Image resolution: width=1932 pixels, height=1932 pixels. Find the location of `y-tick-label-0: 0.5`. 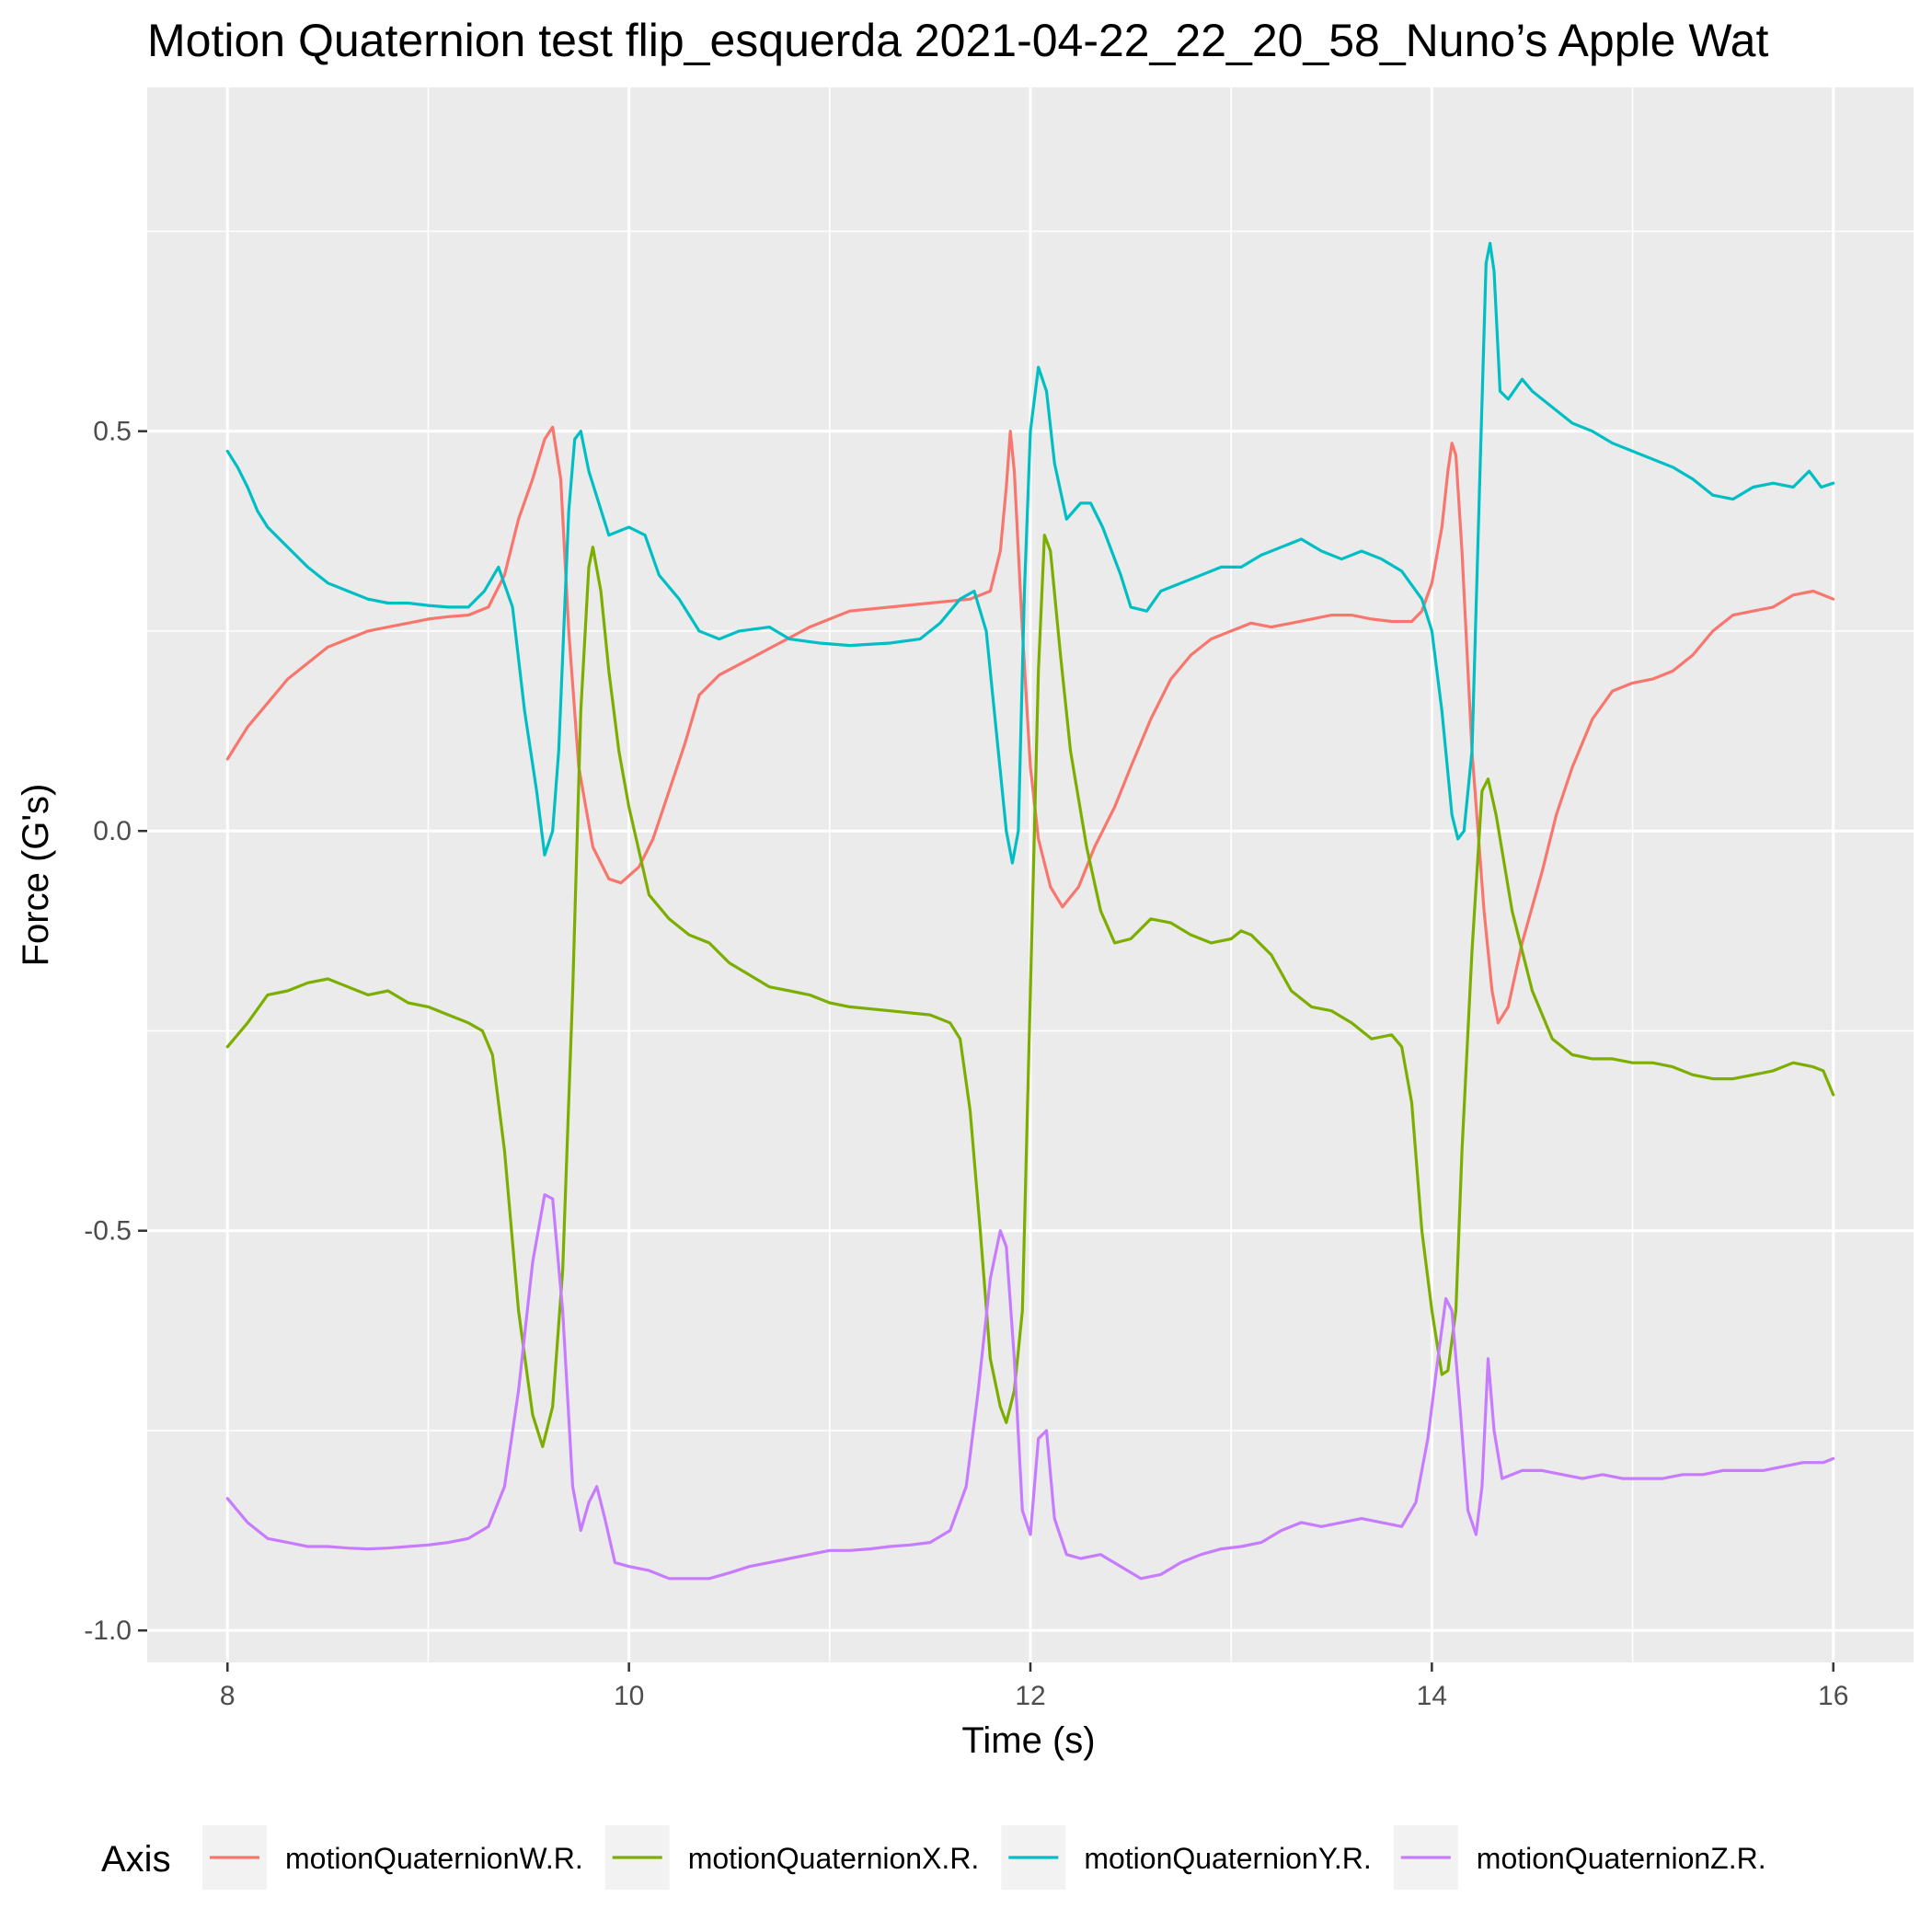

y-tick-label-0: 0.5 is located at coordinates (112, 432).